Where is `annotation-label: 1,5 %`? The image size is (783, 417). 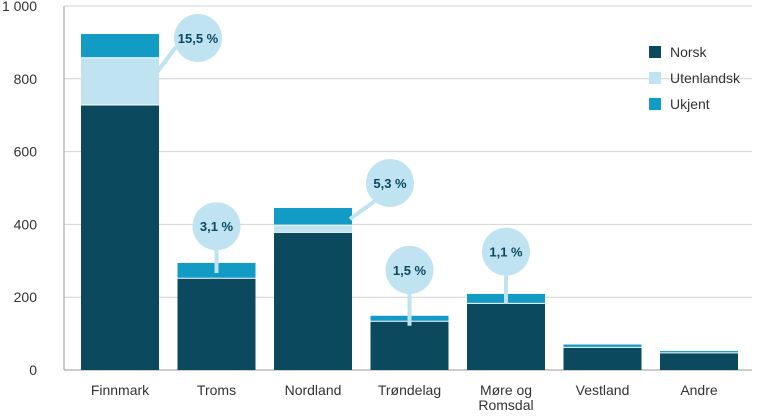 annotation-label: 1,5 % is located at coordinates (410, 270).